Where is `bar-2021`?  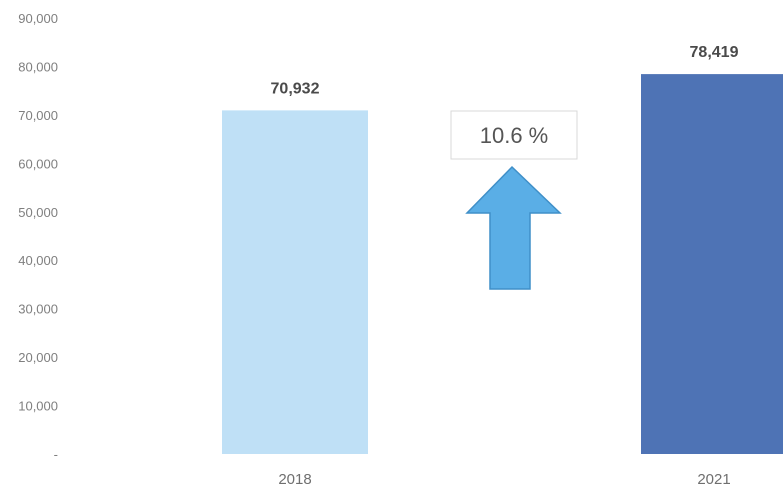 bar-2021 is located at coordinates (712, 264).